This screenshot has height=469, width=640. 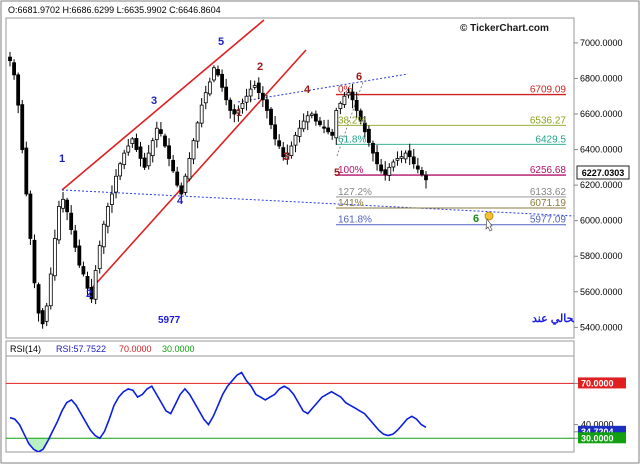 What do you see at coordinates (81, 349) in the screenshot?
I see `rsi-readout: RSI:57.7522` at bounding box center [81, 349].